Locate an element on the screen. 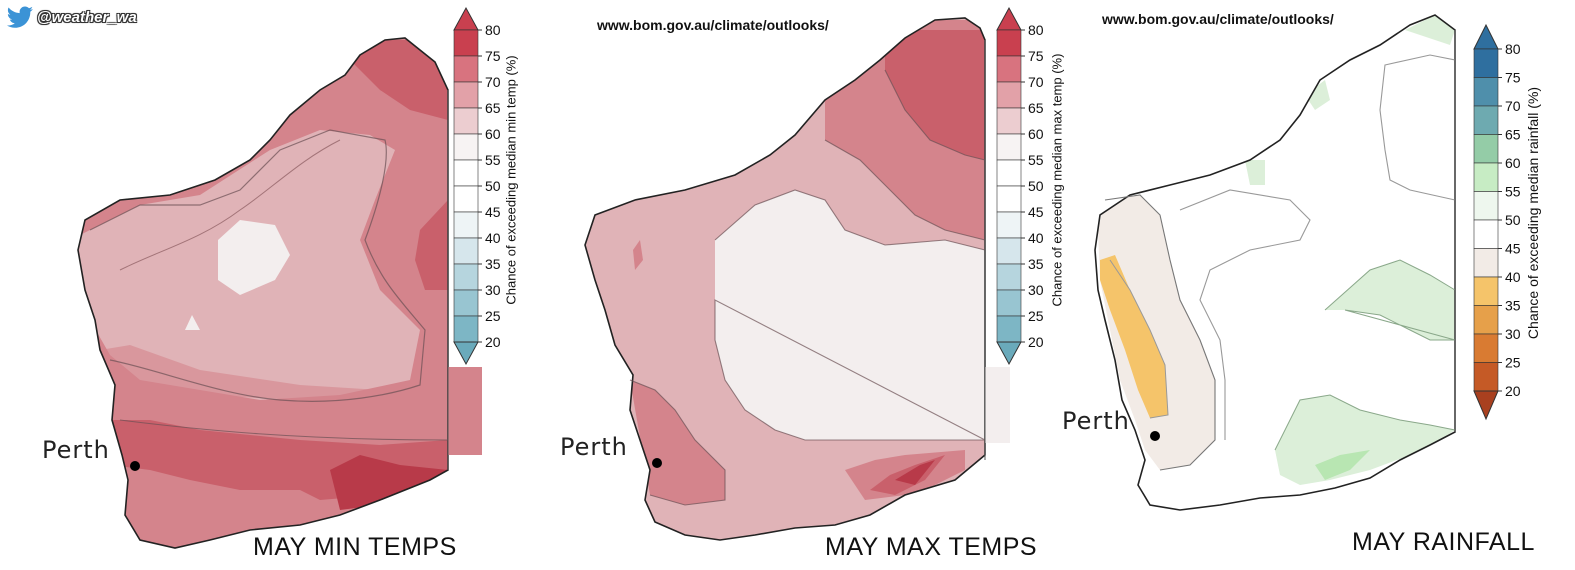 This screenshot has width=1575, height=570. perth-label-rain: Perth is located at coordinates (1096, 421).